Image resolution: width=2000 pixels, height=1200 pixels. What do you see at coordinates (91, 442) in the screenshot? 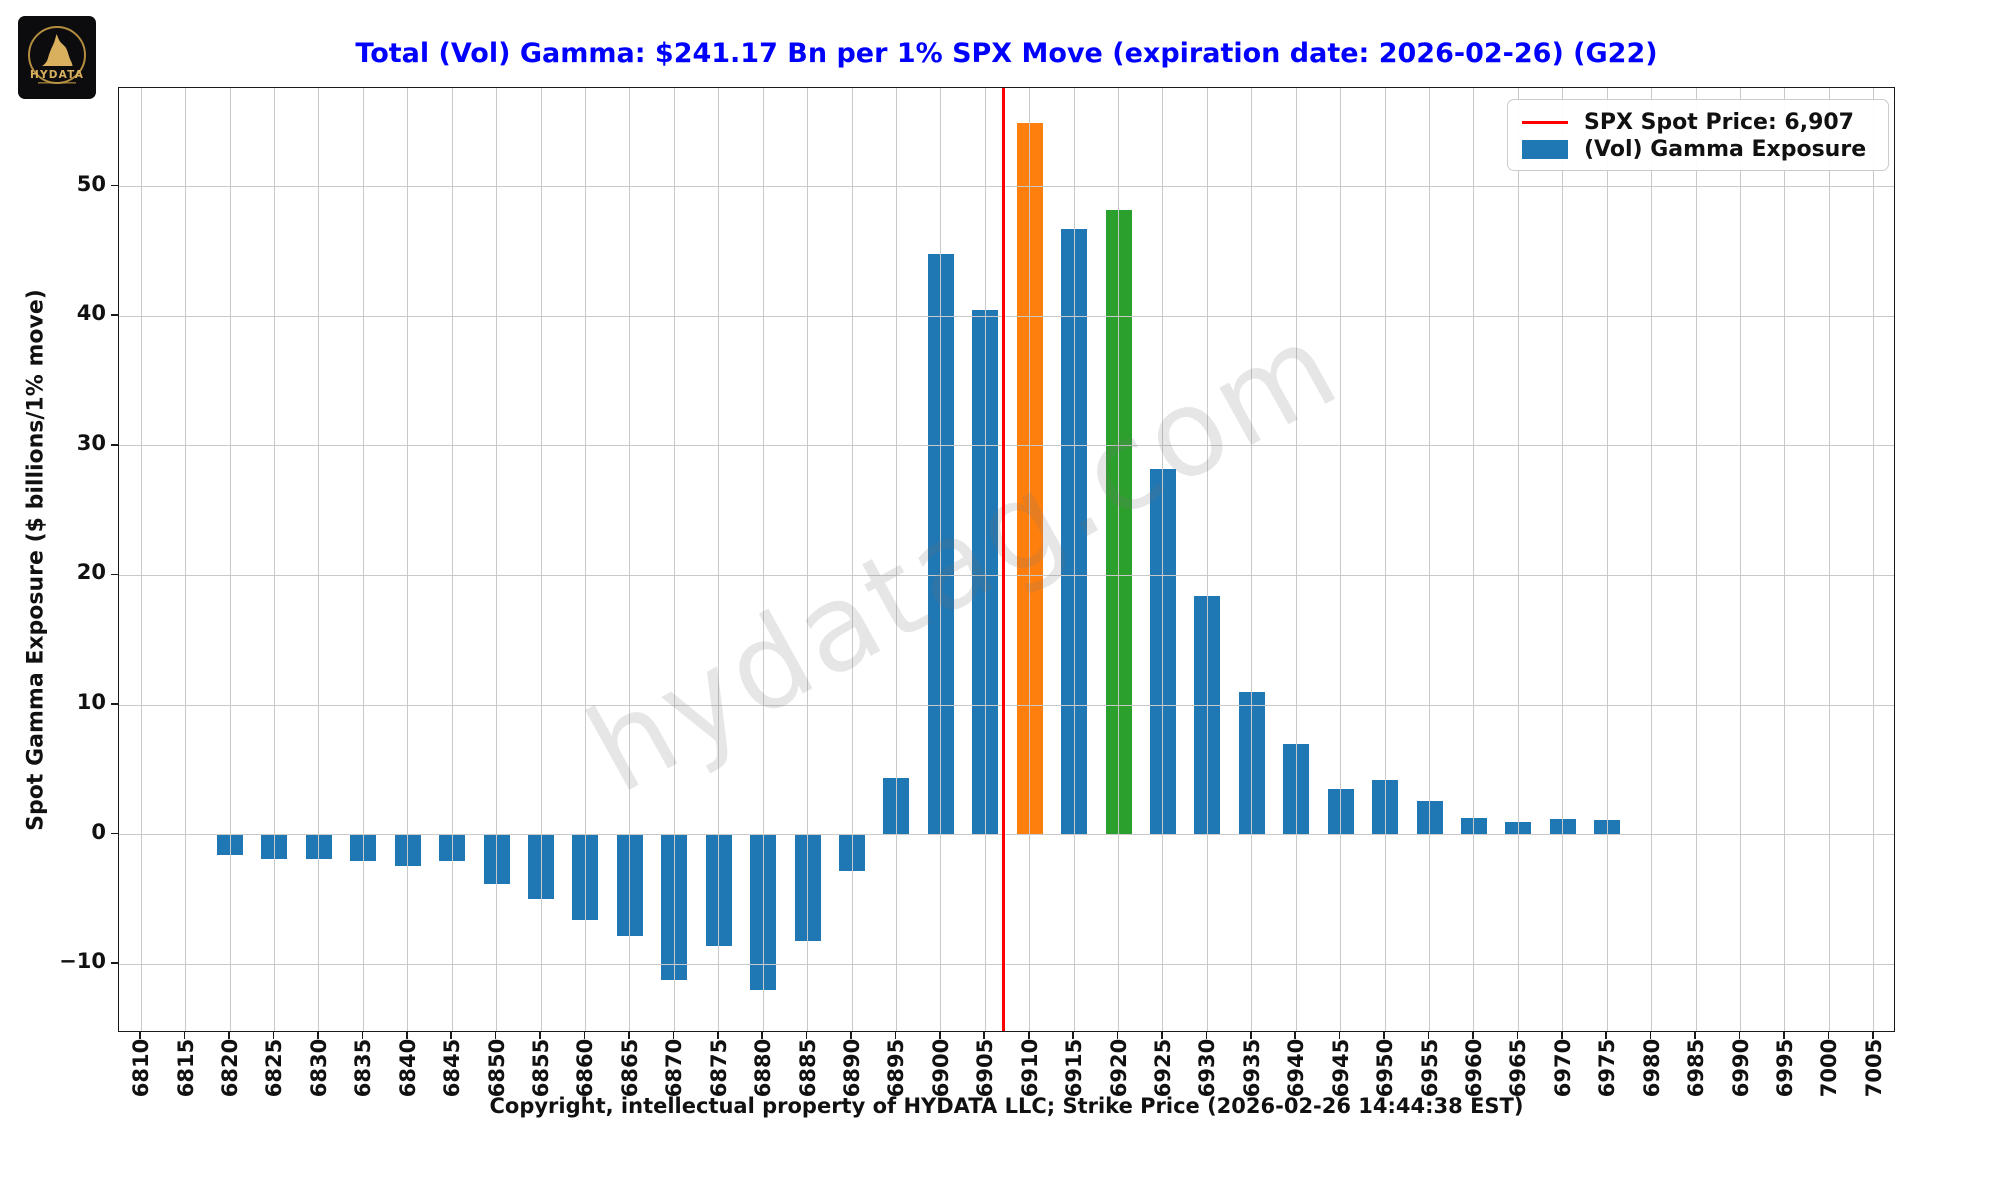
I see `y-tick-label: 30` at bounding box center [91, 442].